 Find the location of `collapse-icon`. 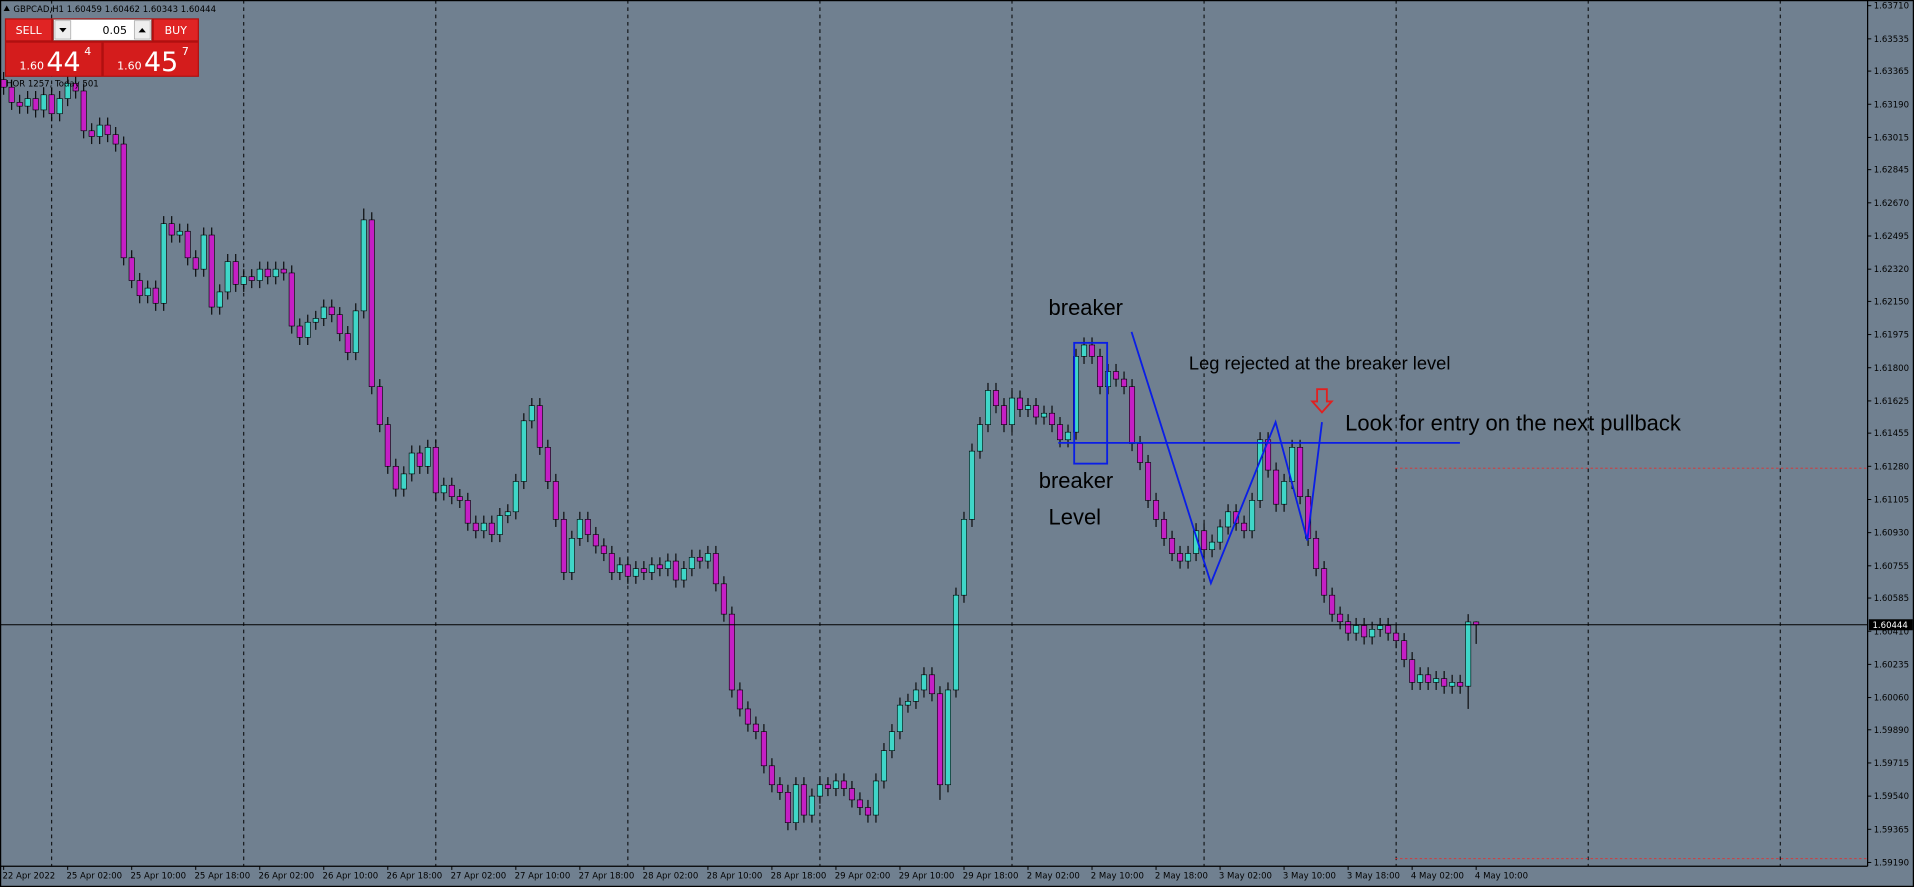

collapse-icon is located at coordinates (6, 8).